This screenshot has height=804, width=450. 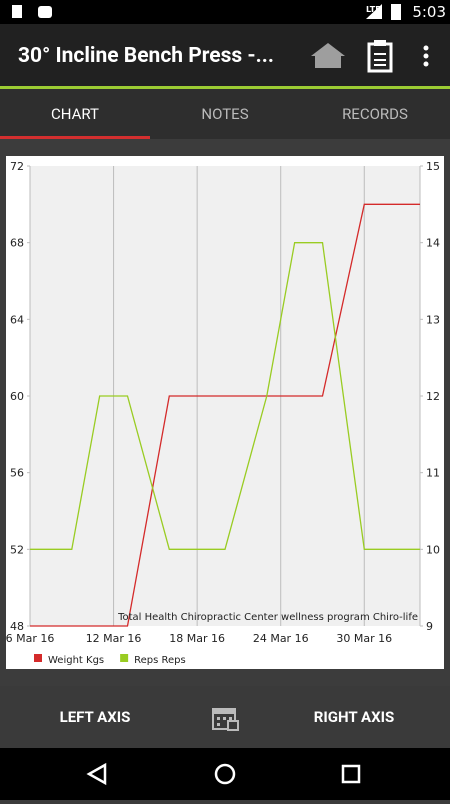 I want to click on home-button, so click(x=328, y=55).